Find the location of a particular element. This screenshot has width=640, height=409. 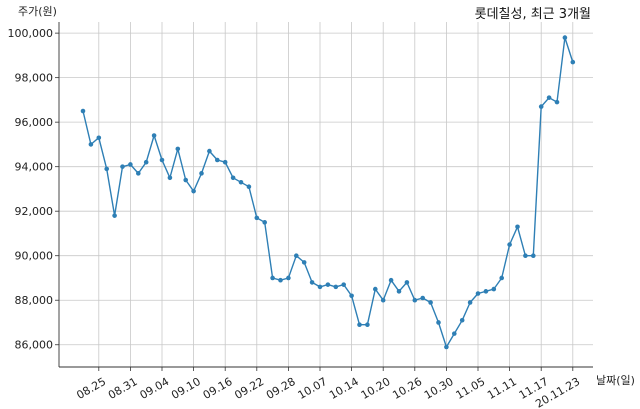

x-tick-label: 11.11 is located at coordinates (502, 388).